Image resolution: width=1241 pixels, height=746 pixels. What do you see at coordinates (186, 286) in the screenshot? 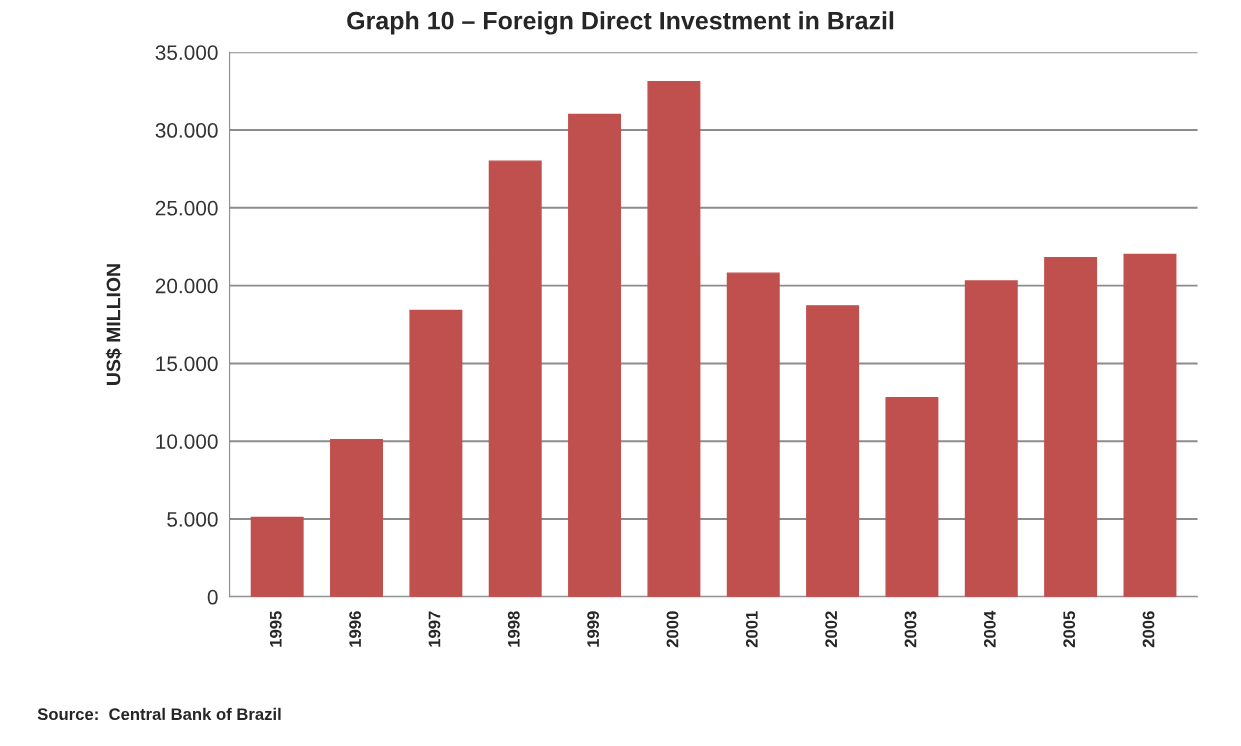
I see `y-tick-label: 20.000` at bounding box center [186, 286].